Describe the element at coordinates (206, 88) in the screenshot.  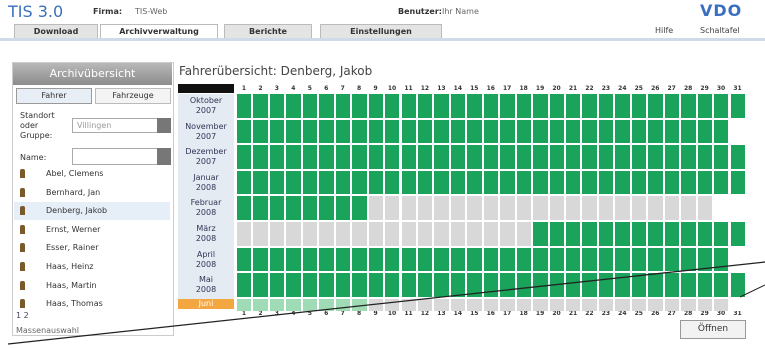
I see `sort-header` at that location.